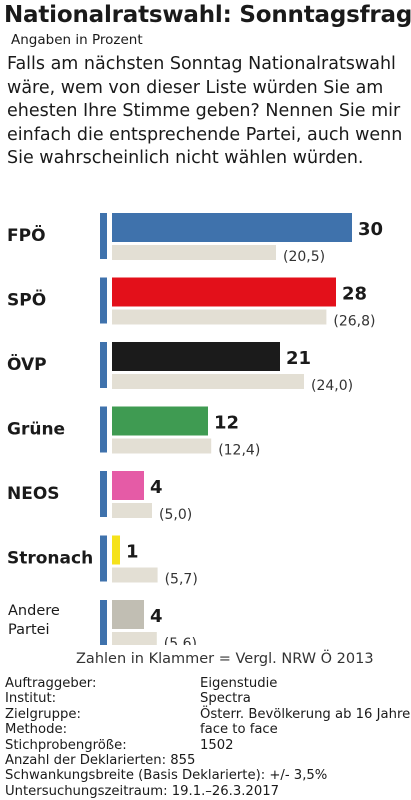  Describe the element at coordinates (142, 791) in the screenshot. I see `meta-label: Untersuchungszeitraum: 19.1.–26.3.2017` at that location.